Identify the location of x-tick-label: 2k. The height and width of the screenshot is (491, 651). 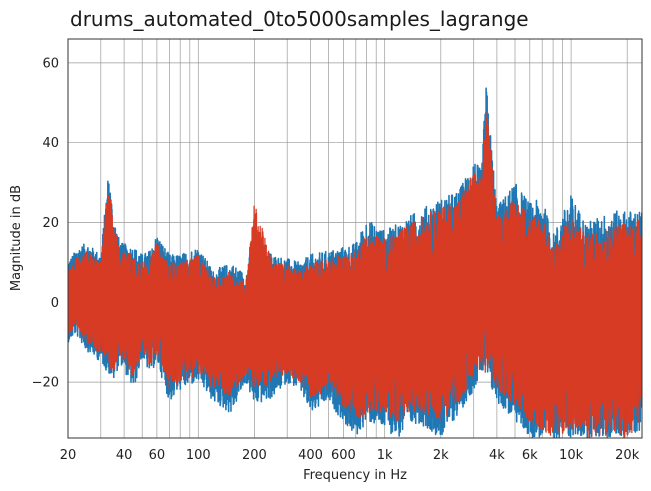
(441, 455).